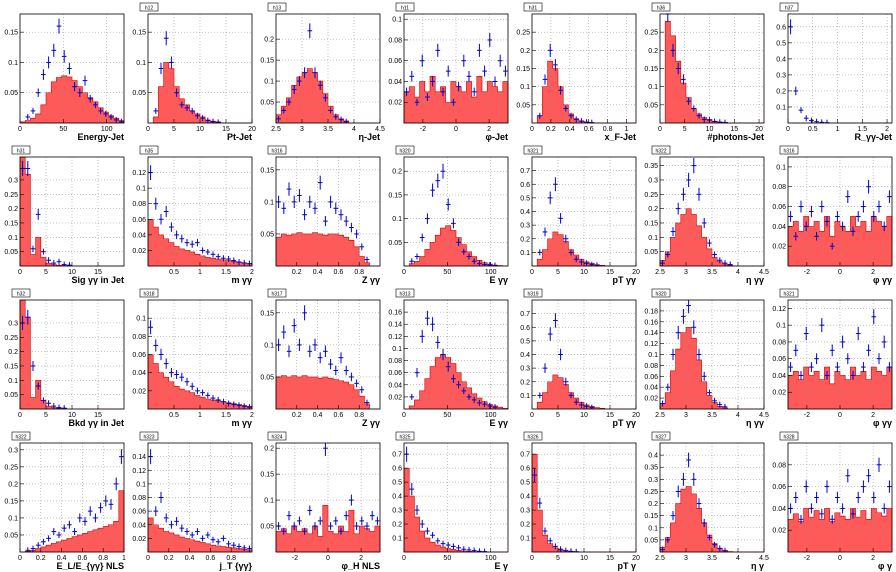  I want to click on panel-tag: h36, so click(661, 8).